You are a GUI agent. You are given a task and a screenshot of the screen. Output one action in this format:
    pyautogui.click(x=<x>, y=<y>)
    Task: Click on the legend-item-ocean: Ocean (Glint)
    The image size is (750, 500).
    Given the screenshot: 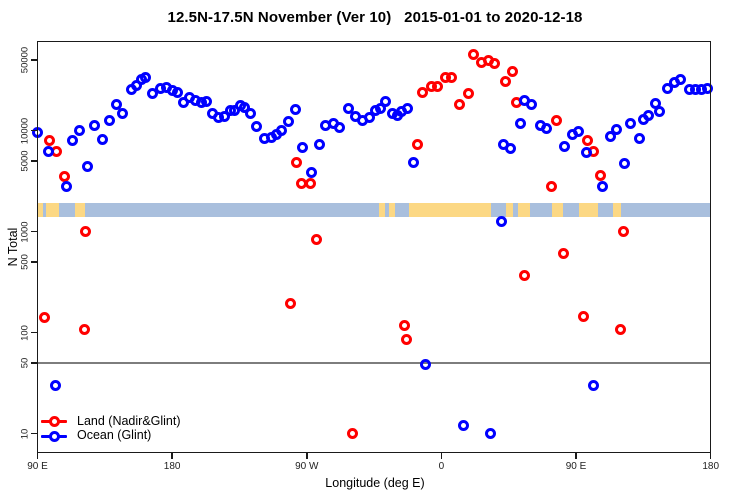 What is the action you would take?
    pyautogui.click(x=151, y=436)
    